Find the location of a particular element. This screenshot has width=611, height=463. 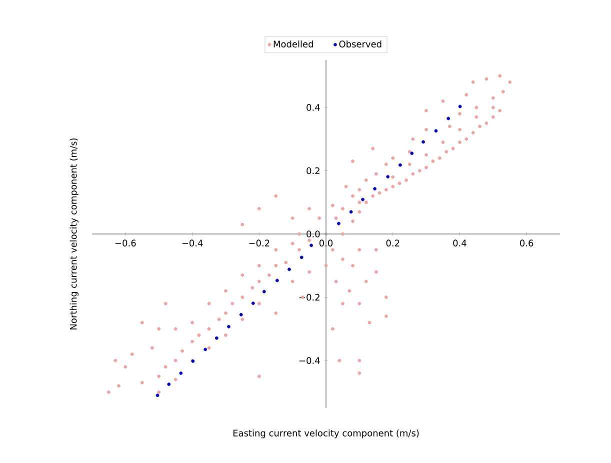

x-tick-label: −0.2 is located at coordinates (259, 243).